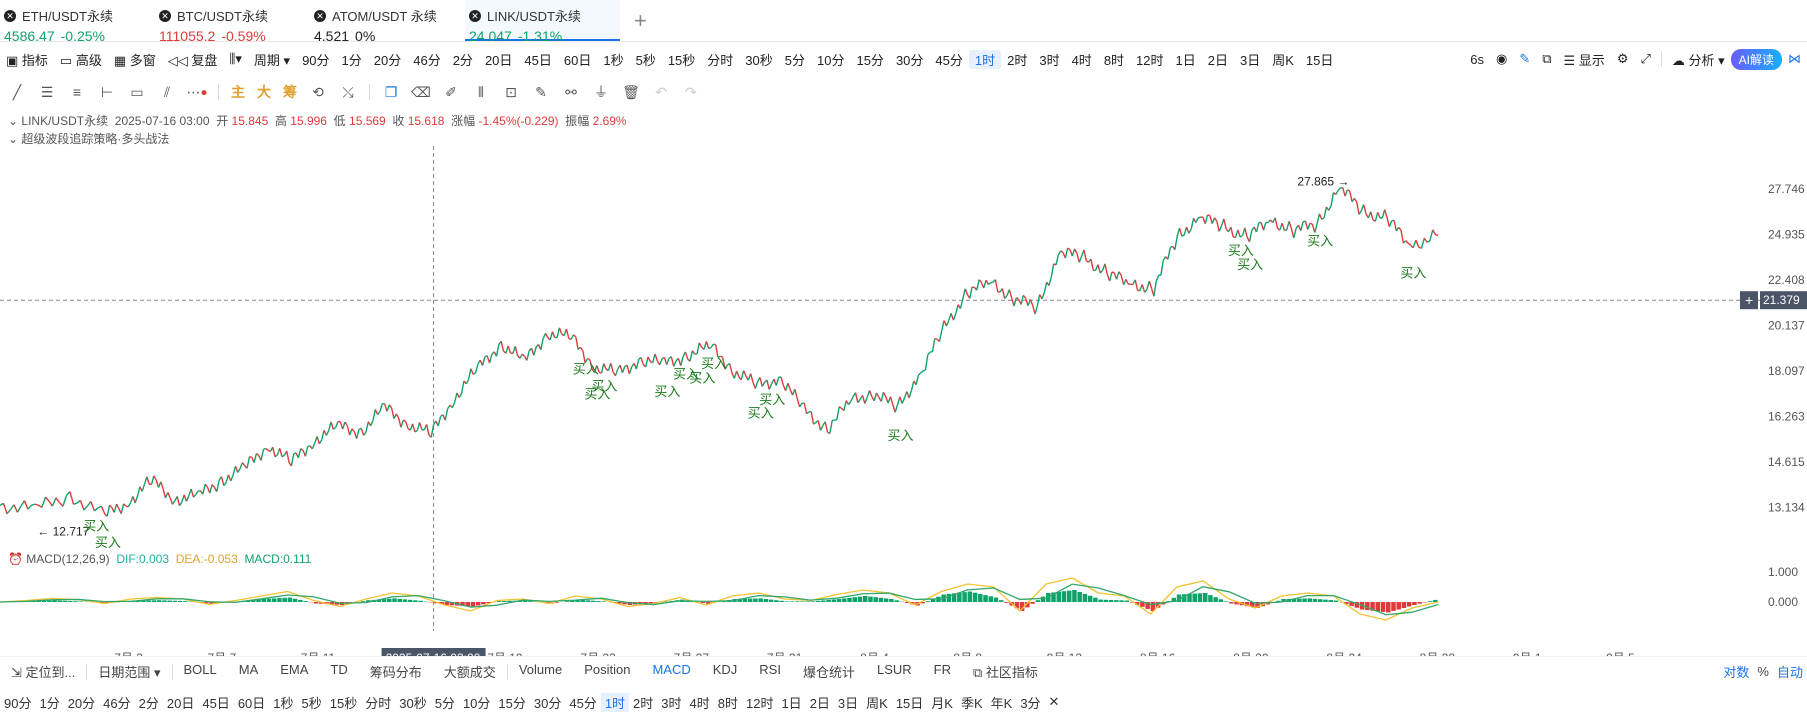 The image size is (1807, 721). I want to click on quick-period-option: 2时, so click(643, 703).